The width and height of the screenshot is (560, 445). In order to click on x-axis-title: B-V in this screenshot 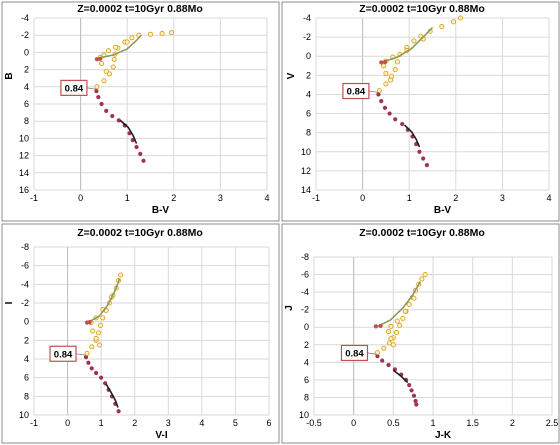, I will do `click(443, 210)`.